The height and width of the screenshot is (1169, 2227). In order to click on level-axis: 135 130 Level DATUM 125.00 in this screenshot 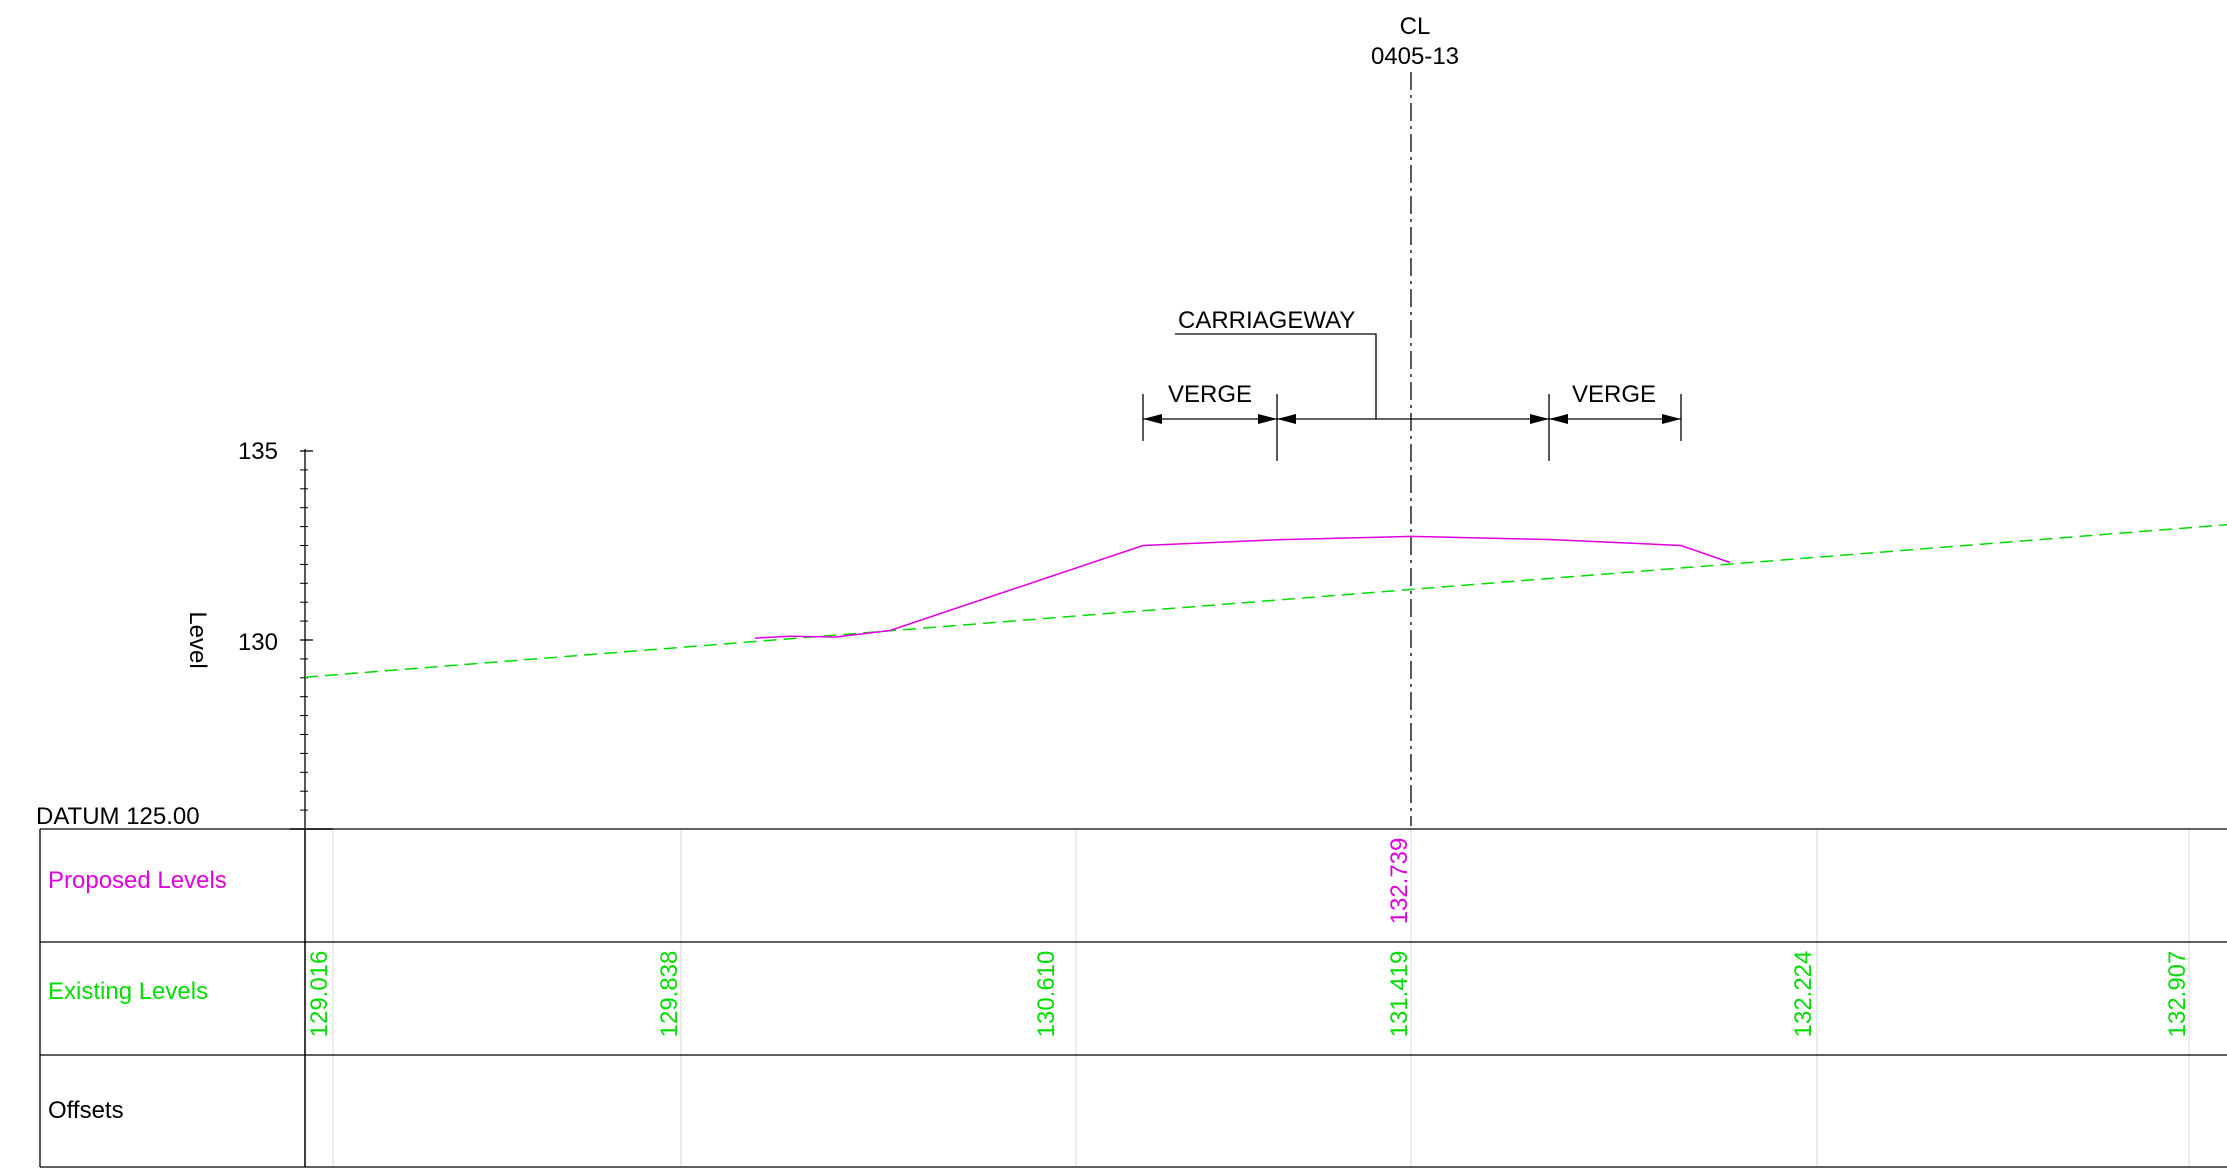, I will do `click(174, 634)`.